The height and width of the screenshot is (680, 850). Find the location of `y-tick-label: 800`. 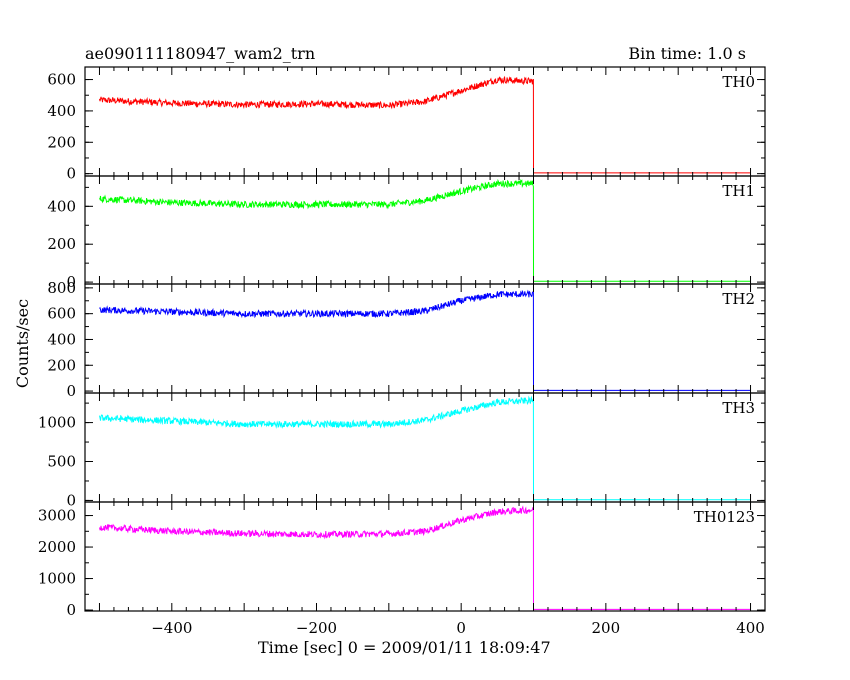

y-tick-label: 800 is located at coordinates (61, 288).